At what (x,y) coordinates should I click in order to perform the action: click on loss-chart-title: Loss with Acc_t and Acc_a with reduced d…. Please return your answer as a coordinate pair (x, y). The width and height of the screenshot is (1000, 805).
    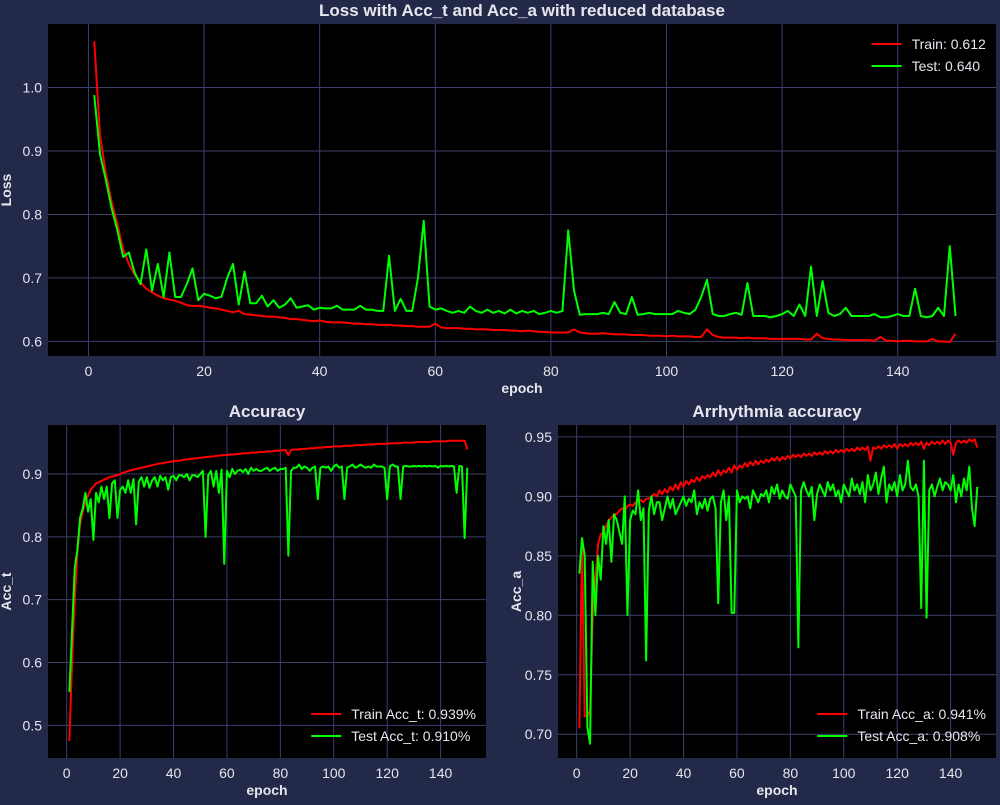
    Looking at the image, I should click on (522, 10).